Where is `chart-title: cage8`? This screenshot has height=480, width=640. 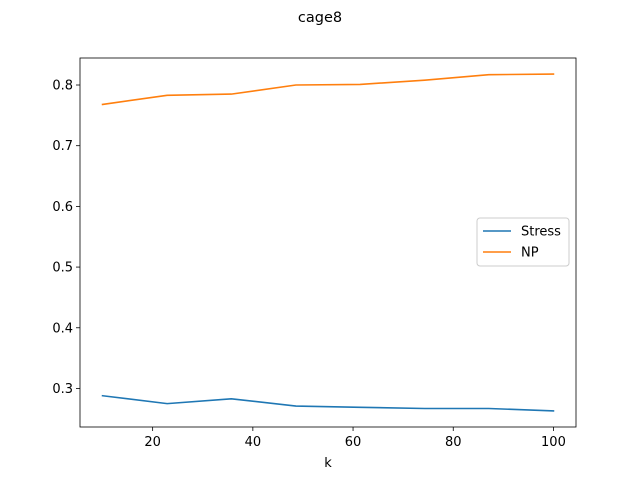
chart-title: cage8 is located at coordinates (320, 18).